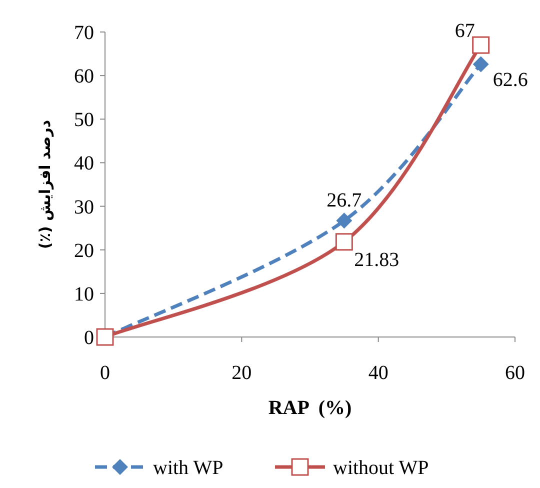 The height and width of the screenshot is (488, 540). I want to click on y-tick-label: 70, so click(84, 33).